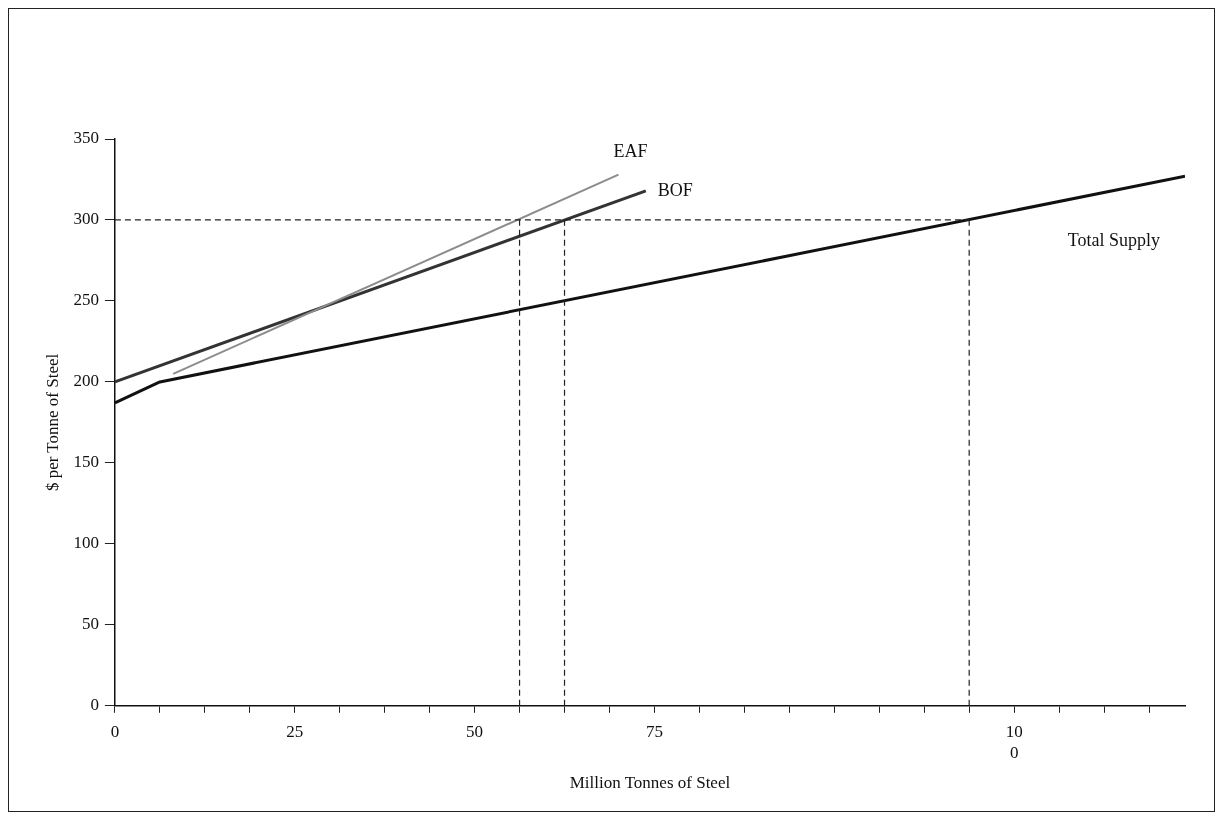  Describe the element at coordinates (52, 422) in the screenshot. I see `y-axis-title: $ per Tonne of Steel` at that location.